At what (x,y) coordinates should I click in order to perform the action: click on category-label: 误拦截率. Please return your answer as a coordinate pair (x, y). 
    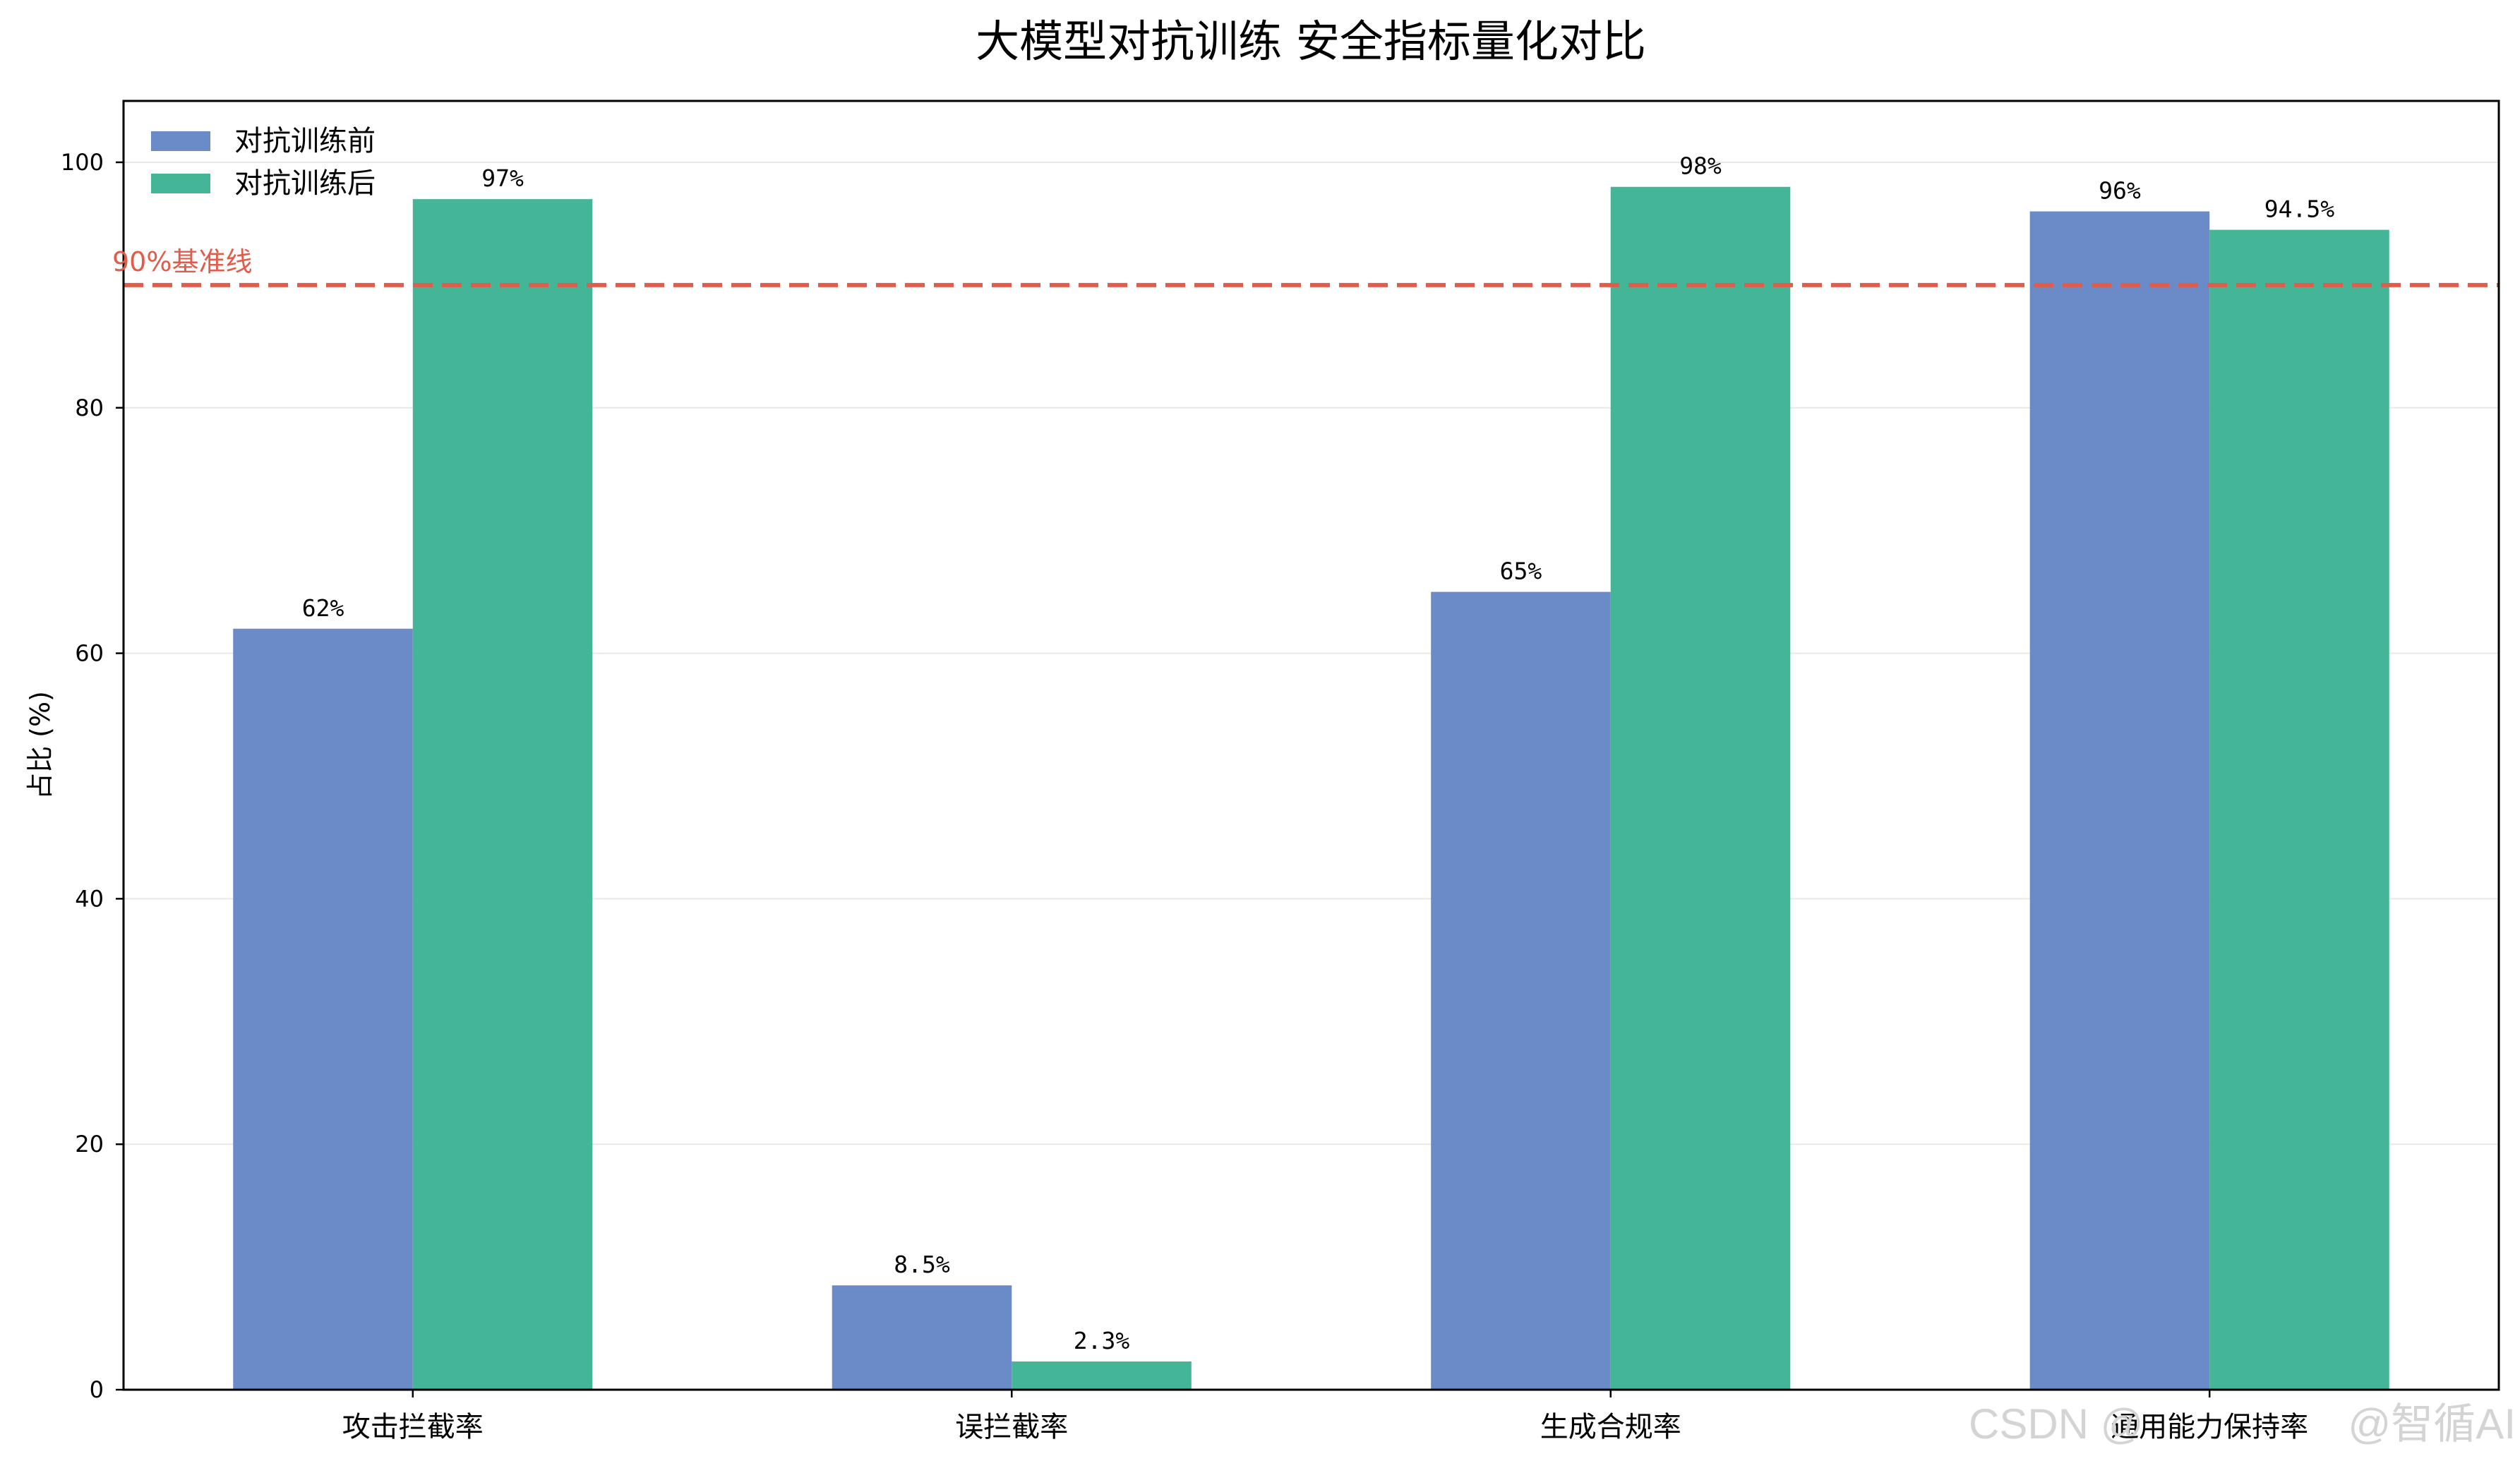
    Looking at the image, I should click on (1012, 1427).